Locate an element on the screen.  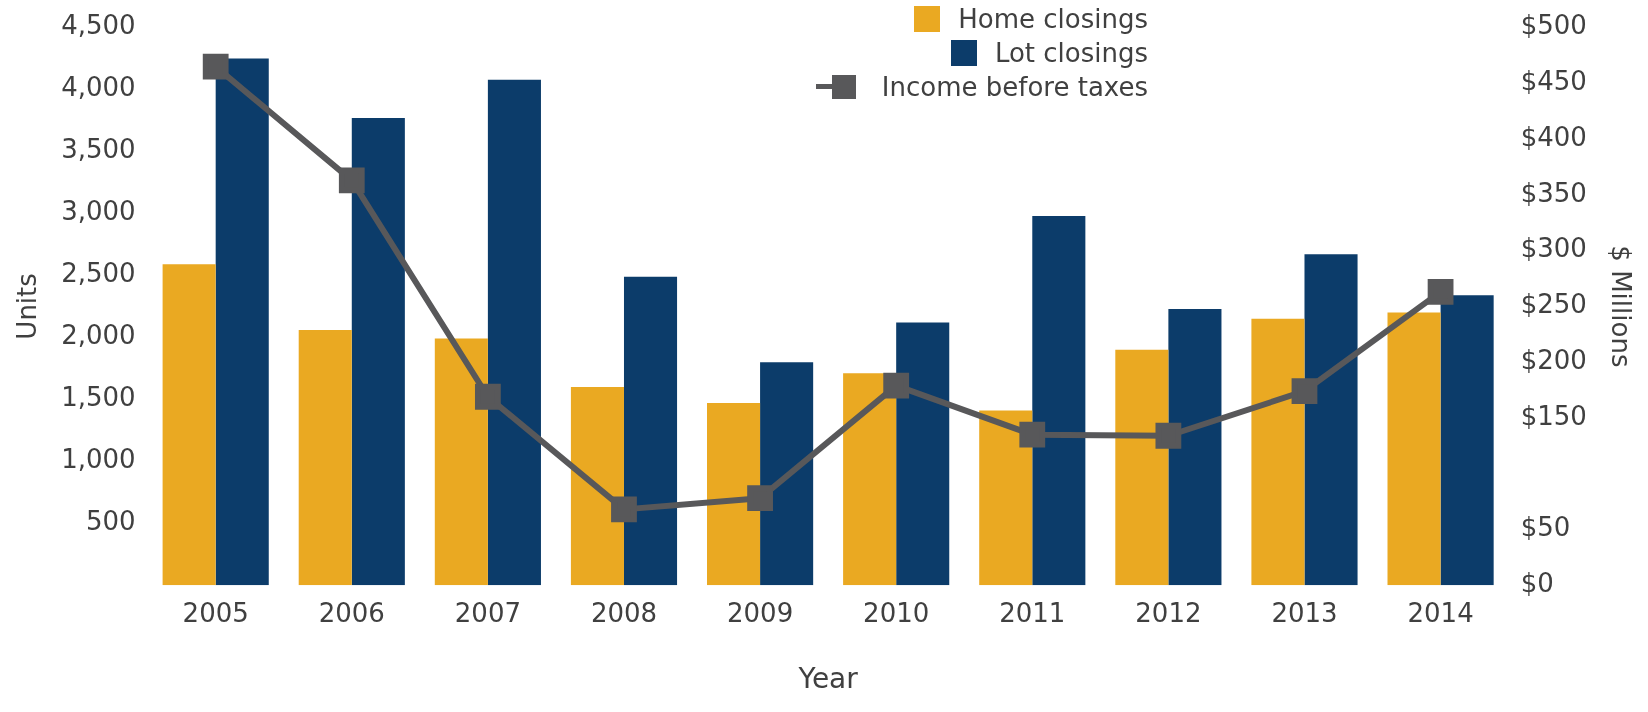
x-tick-label: 2013 is located at coordinates (1304, 612).